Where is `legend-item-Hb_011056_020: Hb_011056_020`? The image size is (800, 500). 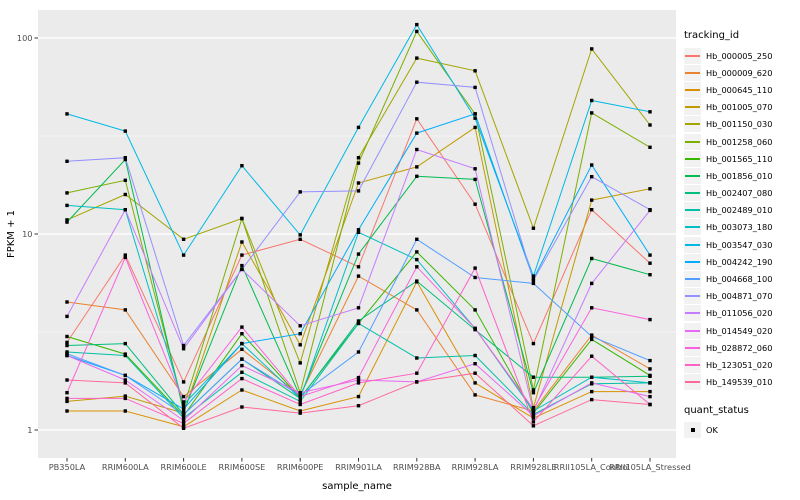
legend-item-Hb_011056_020: Hb_011056_020 is located at coordinates (741, 313).